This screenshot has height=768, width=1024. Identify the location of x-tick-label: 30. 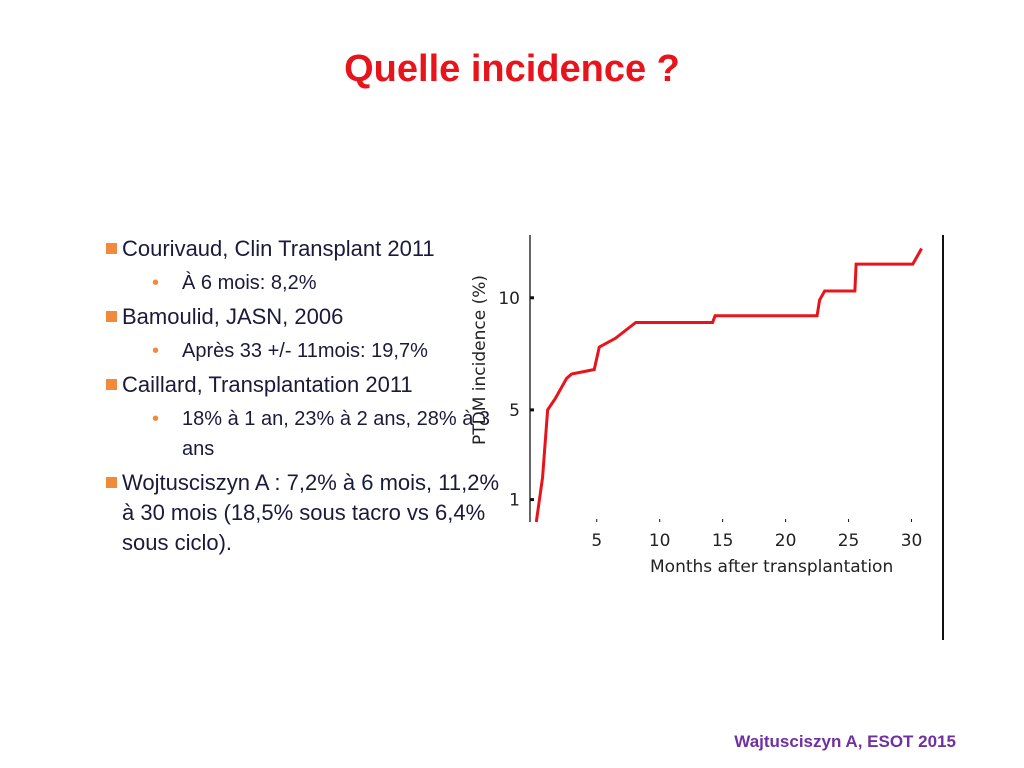
(912, 541).